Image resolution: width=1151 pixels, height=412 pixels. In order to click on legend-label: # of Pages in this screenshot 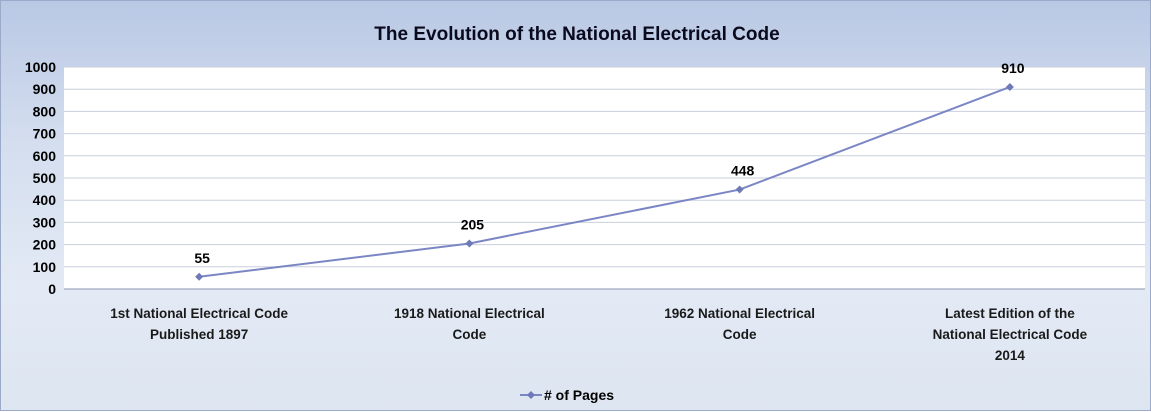, I will do `click(579, 395)`.